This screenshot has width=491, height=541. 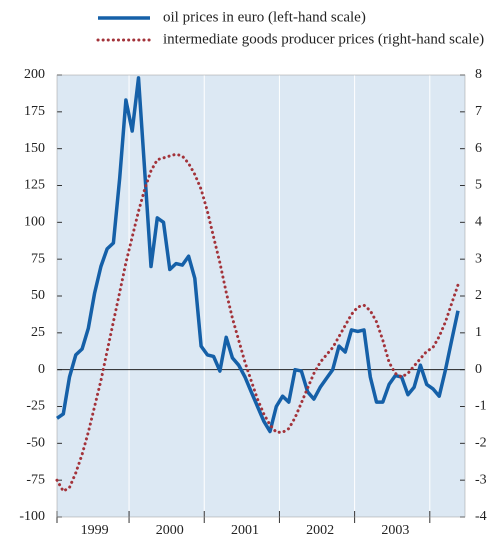 What do you see at coordinates (478, 111) in the screenshot?
I see `y2-tick-label: 7` at bounding box center [478, 111].